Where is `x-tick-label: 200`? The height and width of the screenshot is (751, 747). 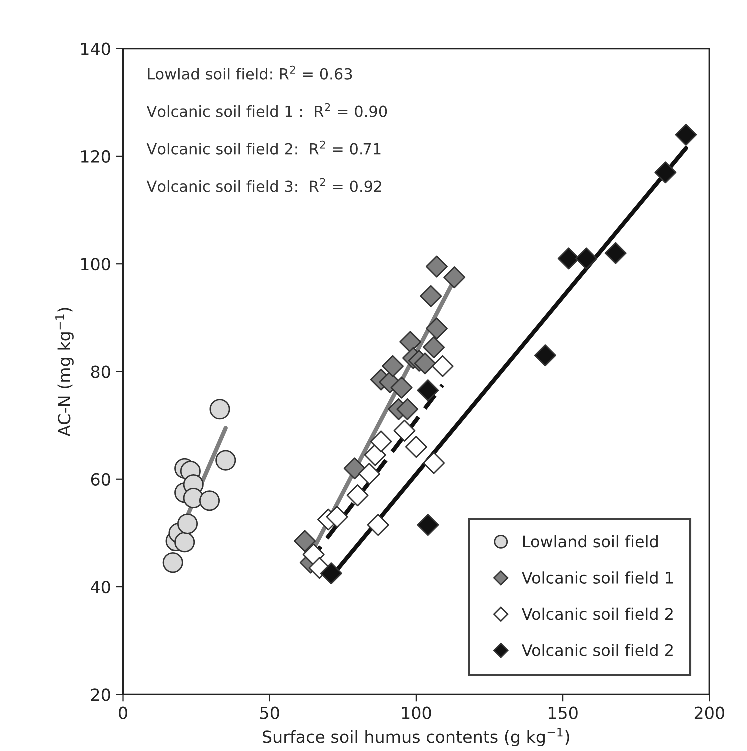 x-tick-label: 200 is located at coordinates (709, 713).